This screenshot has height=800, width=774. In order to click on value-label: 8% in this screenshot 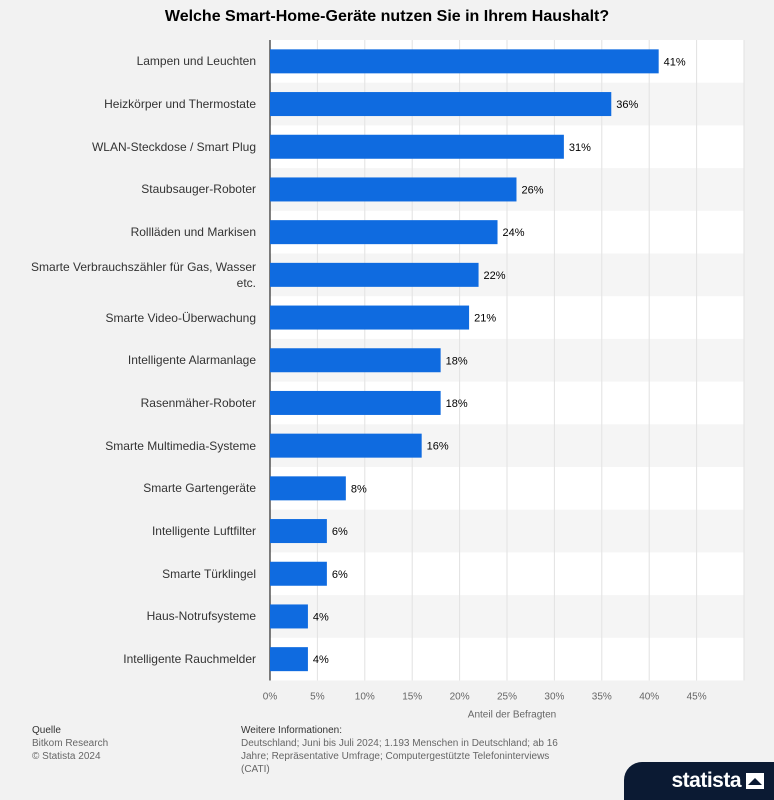, I will do `click(359, 489)`.